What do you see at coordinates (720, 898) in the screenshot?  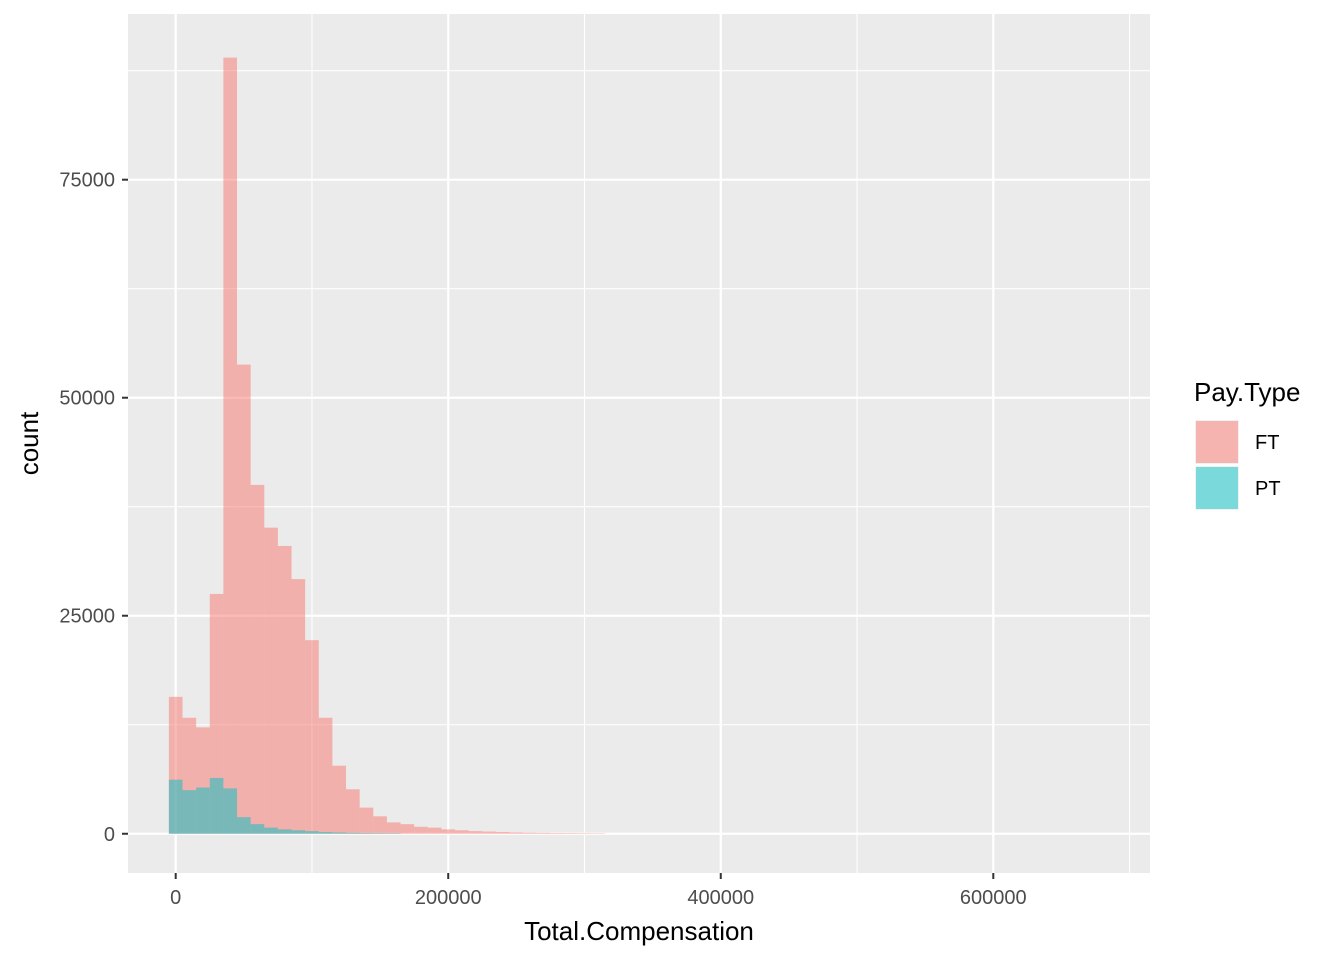 I see `x-tick-label: 400000` at bounding box center [720, 898].